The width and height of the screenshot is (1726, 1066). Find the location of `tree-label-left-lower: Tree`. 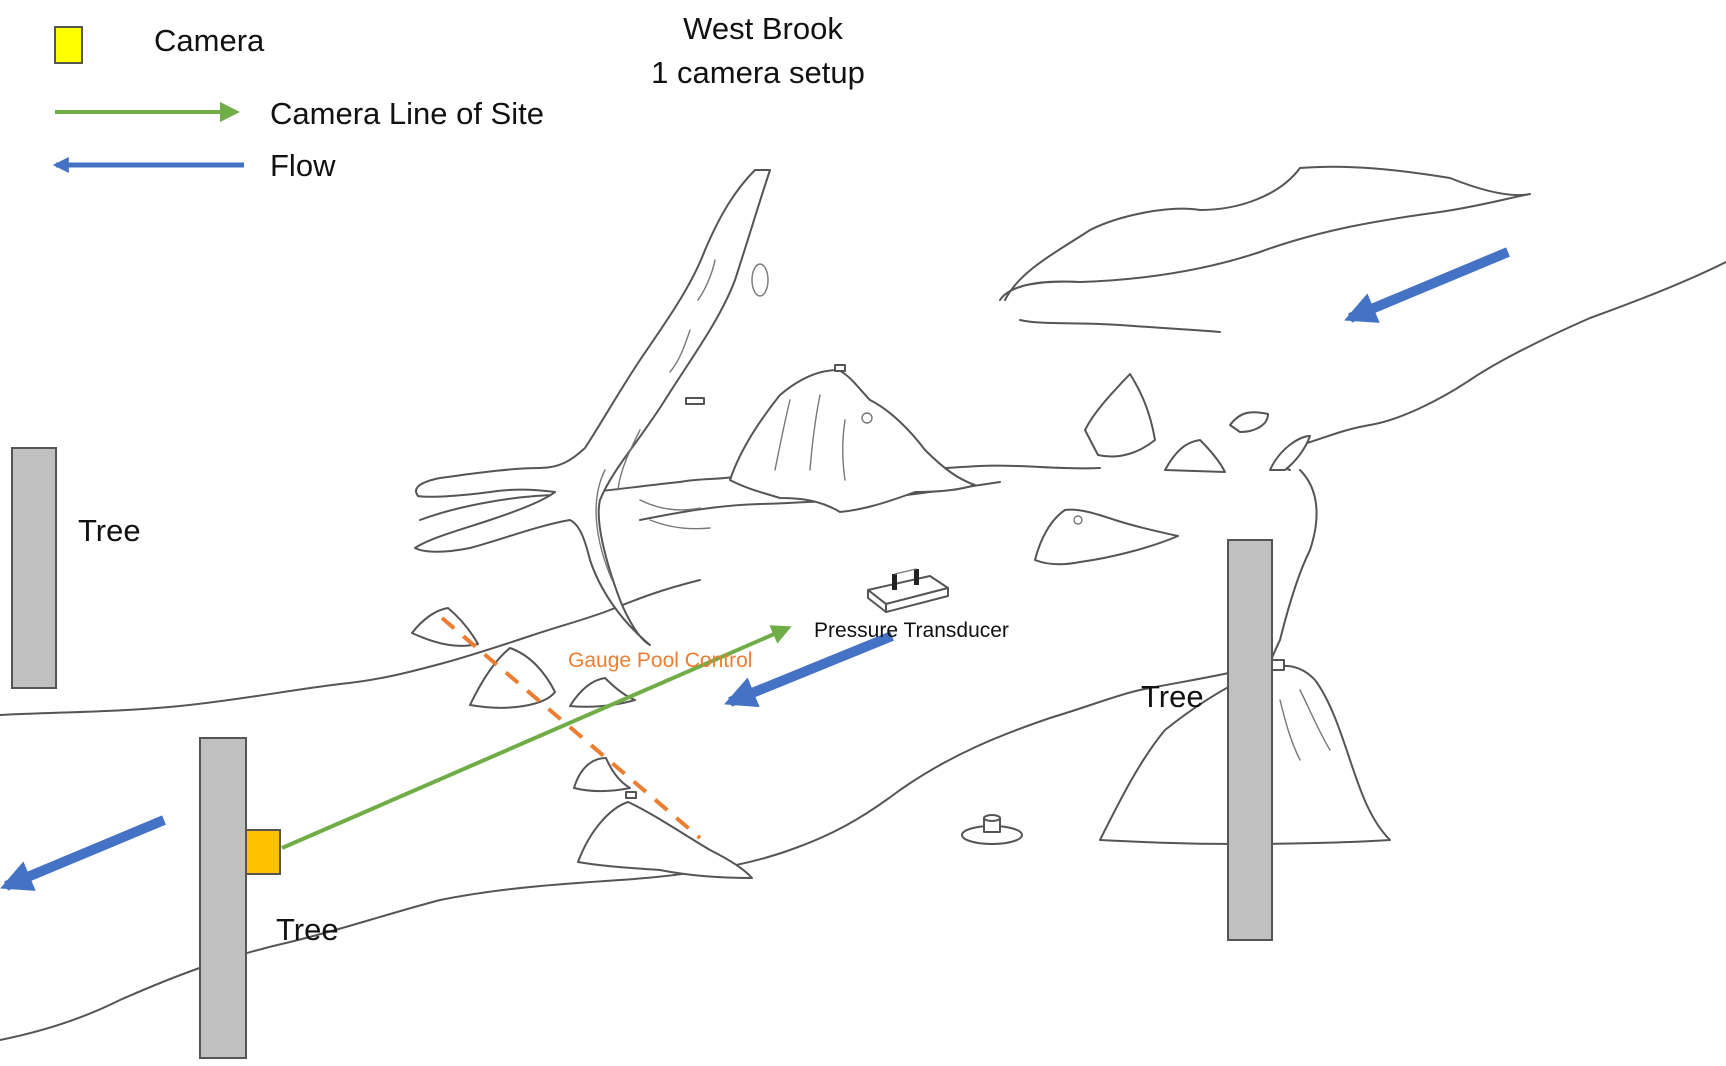

tree-label-left-lower: Tree is located at coordinates (307, 929).